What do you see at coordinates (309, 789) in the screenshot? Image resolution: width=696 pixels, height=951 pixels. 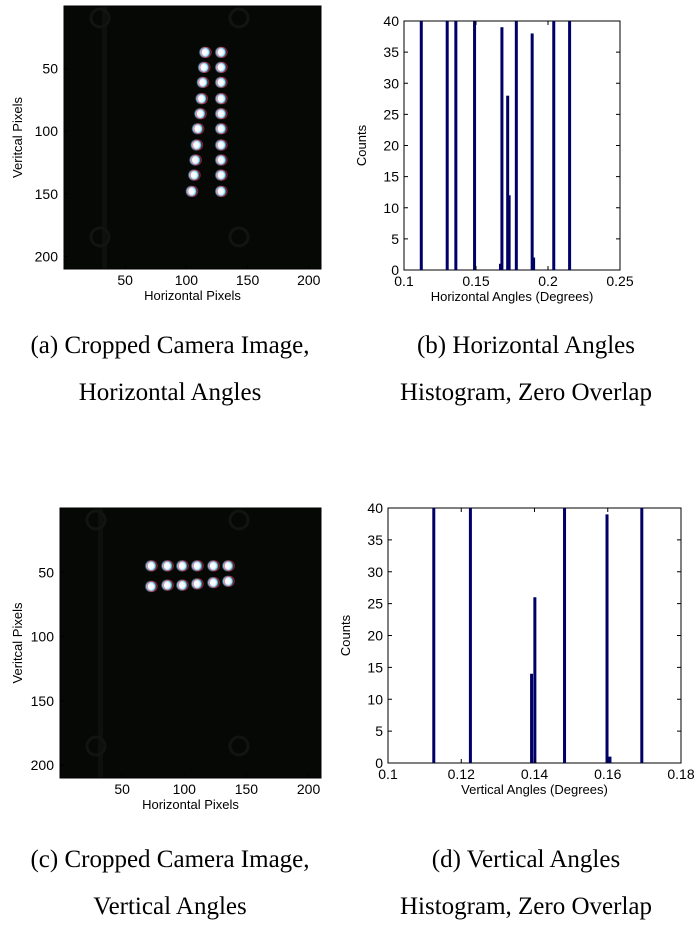 I see `x-tick-label: 200` at bounding box center [309, 789].